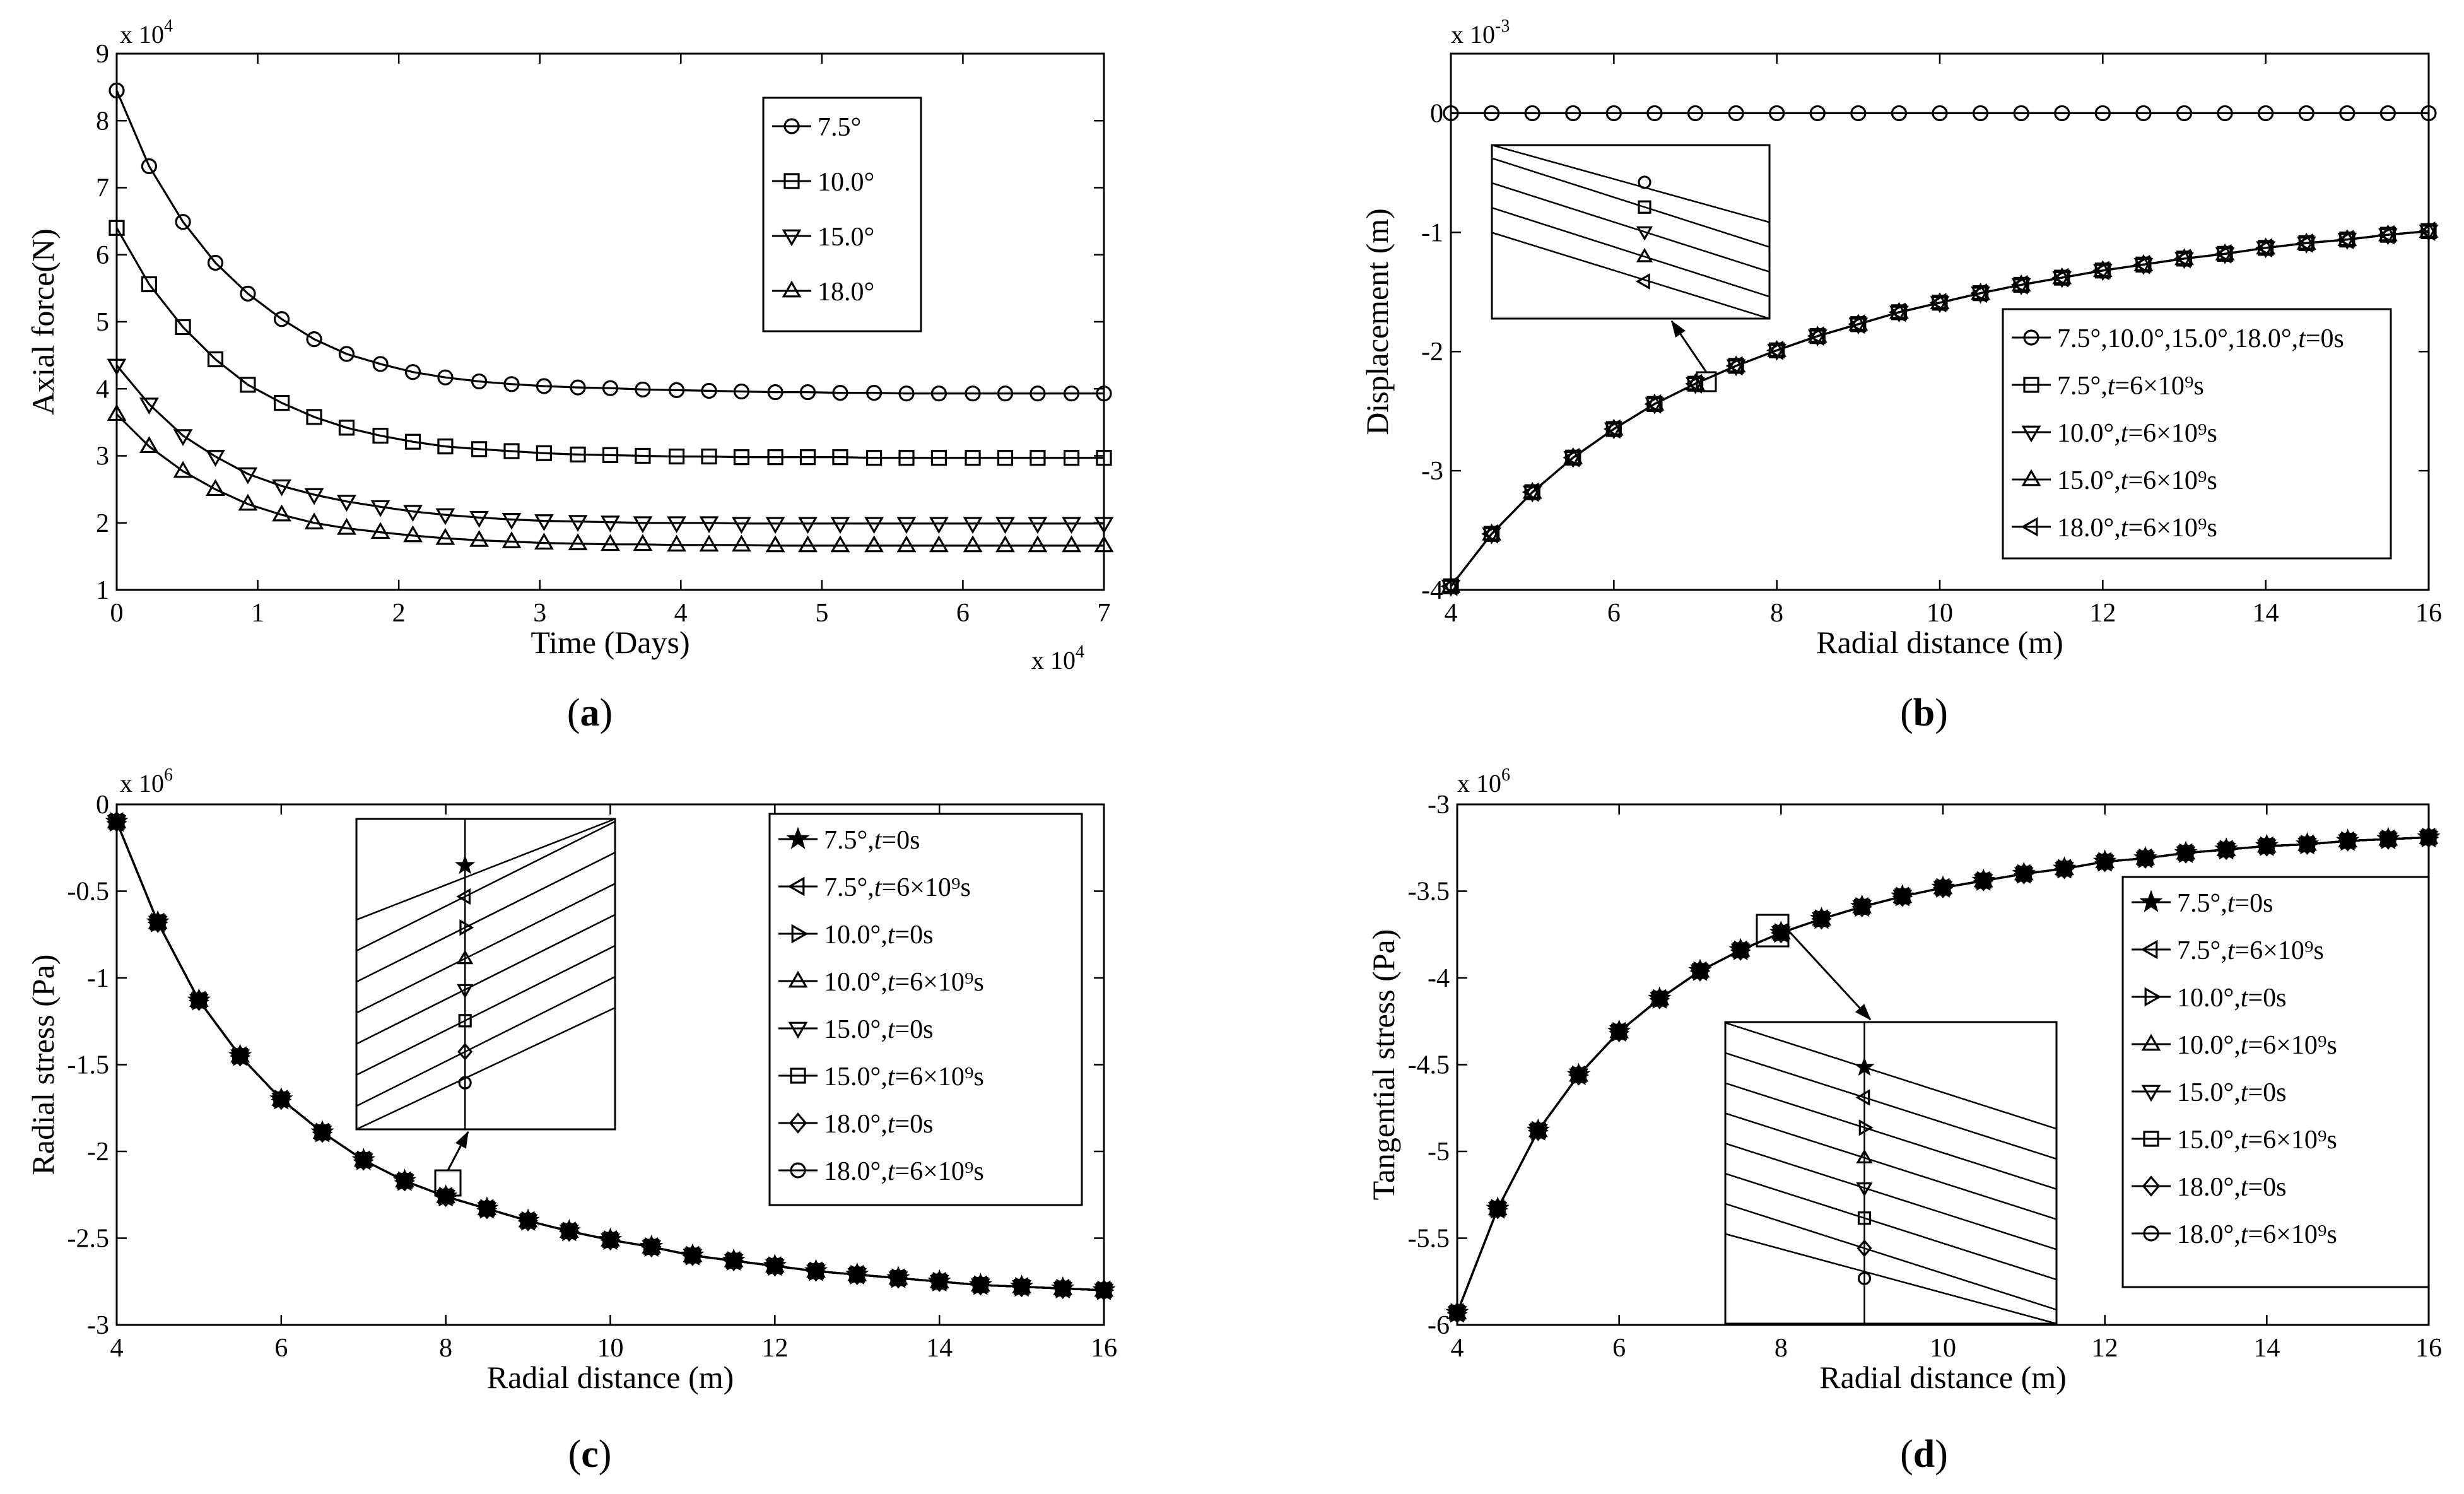  I want to click on legend-entry: 7.5°,10.0°,15.0°,18.0°,t=0s, so click(2178, 338).